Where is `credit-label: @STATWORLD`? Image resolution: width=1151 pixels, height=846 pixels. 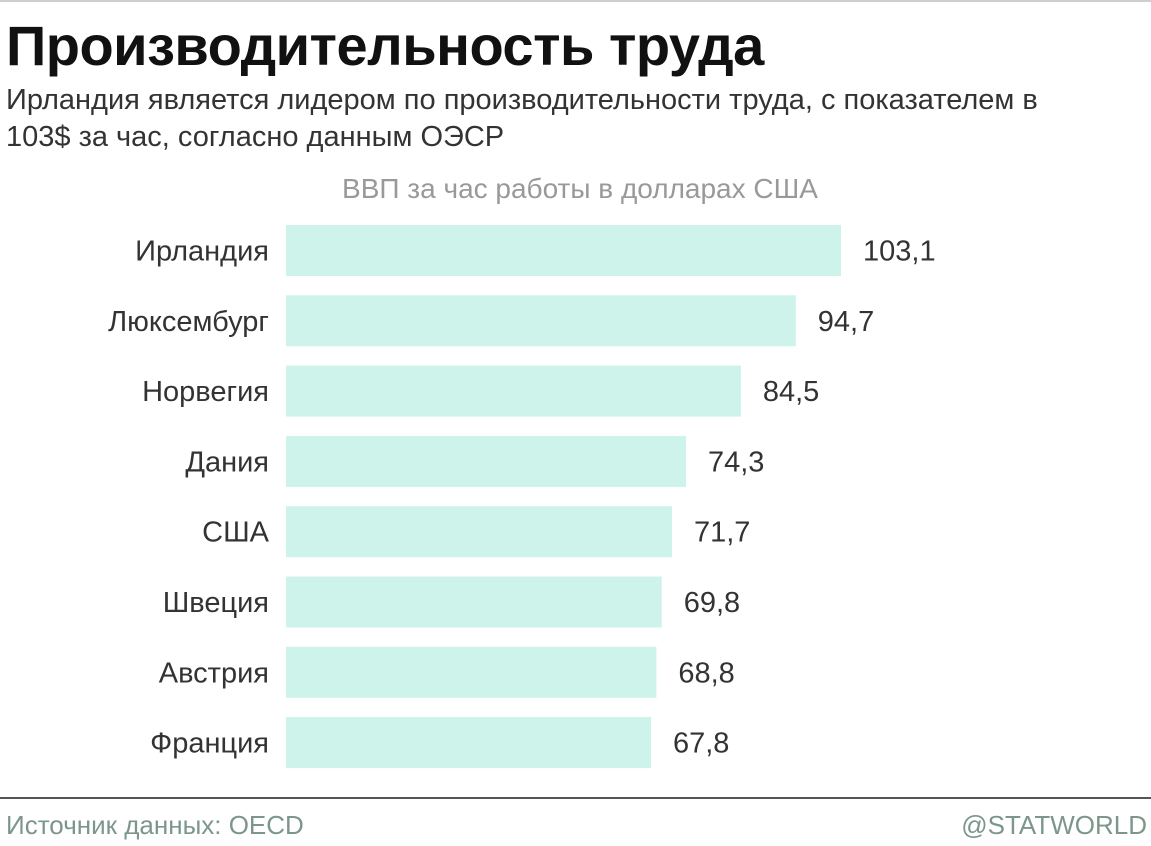 credit-label: @STATWORLD is located at coordinates (1054, 825).